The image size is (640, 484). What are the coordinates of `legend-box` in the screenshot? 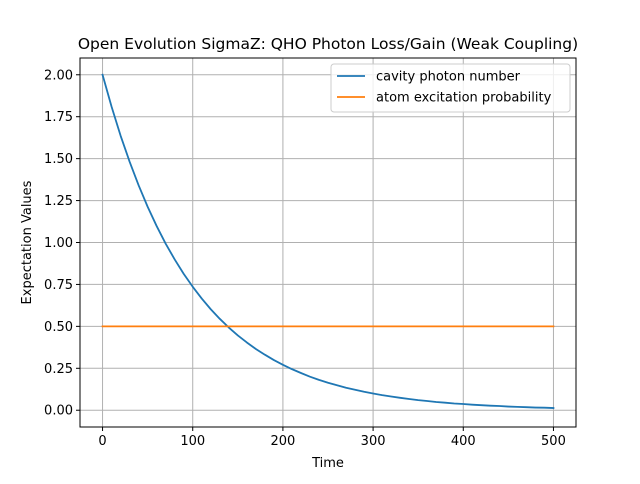 It's located at (450, 88).